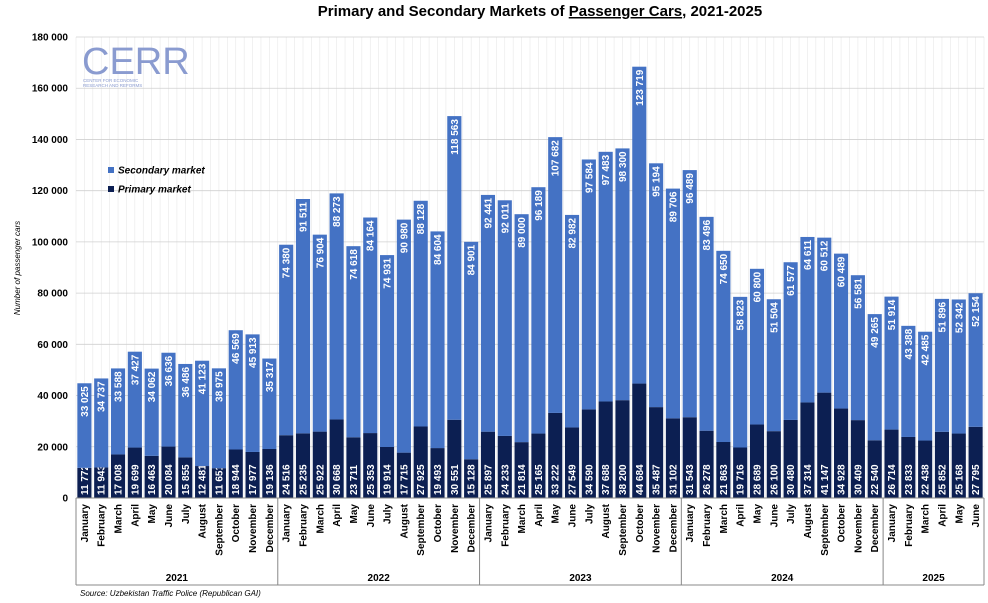 The image size is (988, 603). Describe the element at coordinates (270, 376) in the screenshot. I see `value-label: 35 317` at that location.